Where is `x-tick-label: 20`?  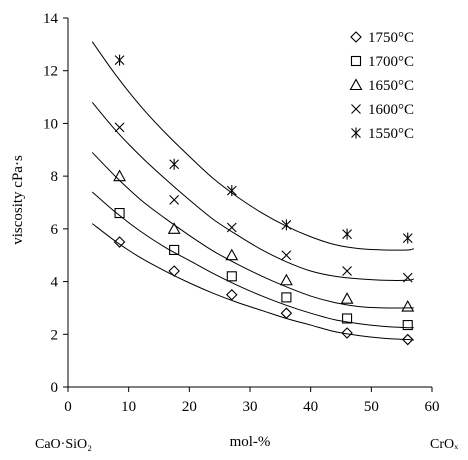
x-tick-label: 20 is located at coordinates (189, 407).